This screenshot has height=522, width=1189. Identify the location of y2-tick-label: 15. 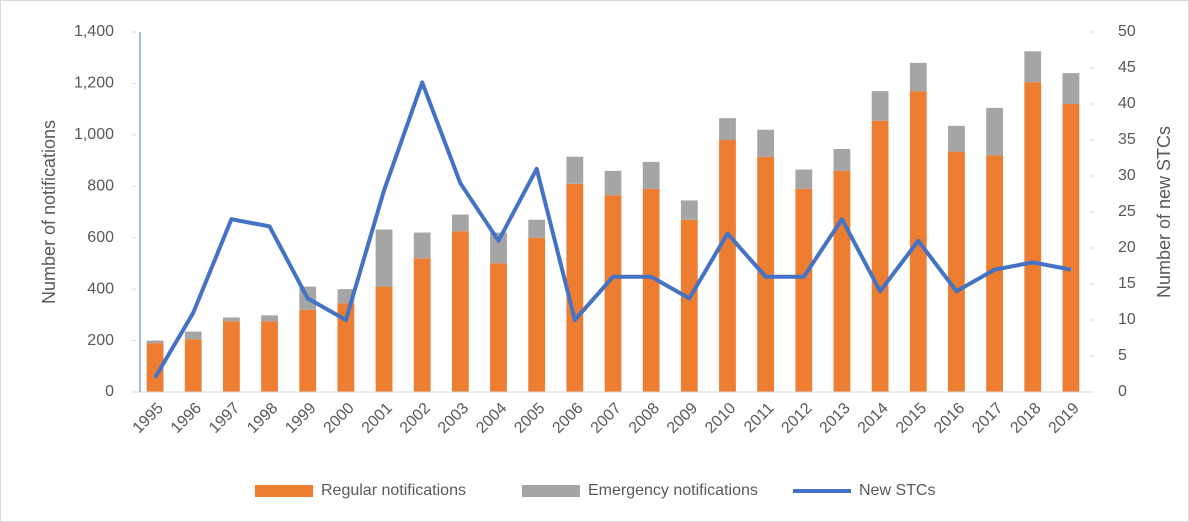
(1127, 283).